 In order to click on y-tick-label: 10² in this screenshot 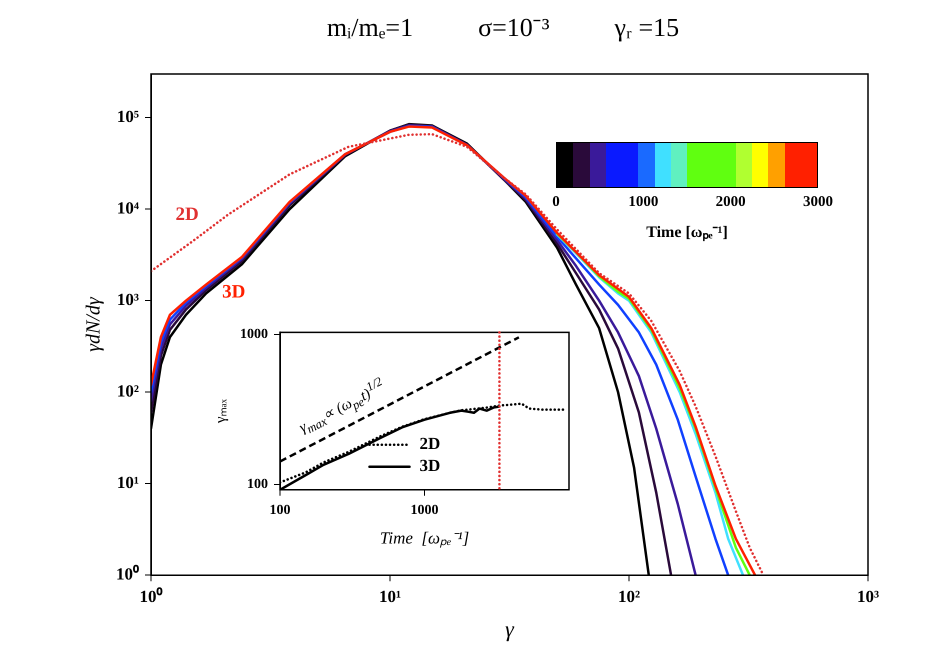, I will do `click(127, 391)`.